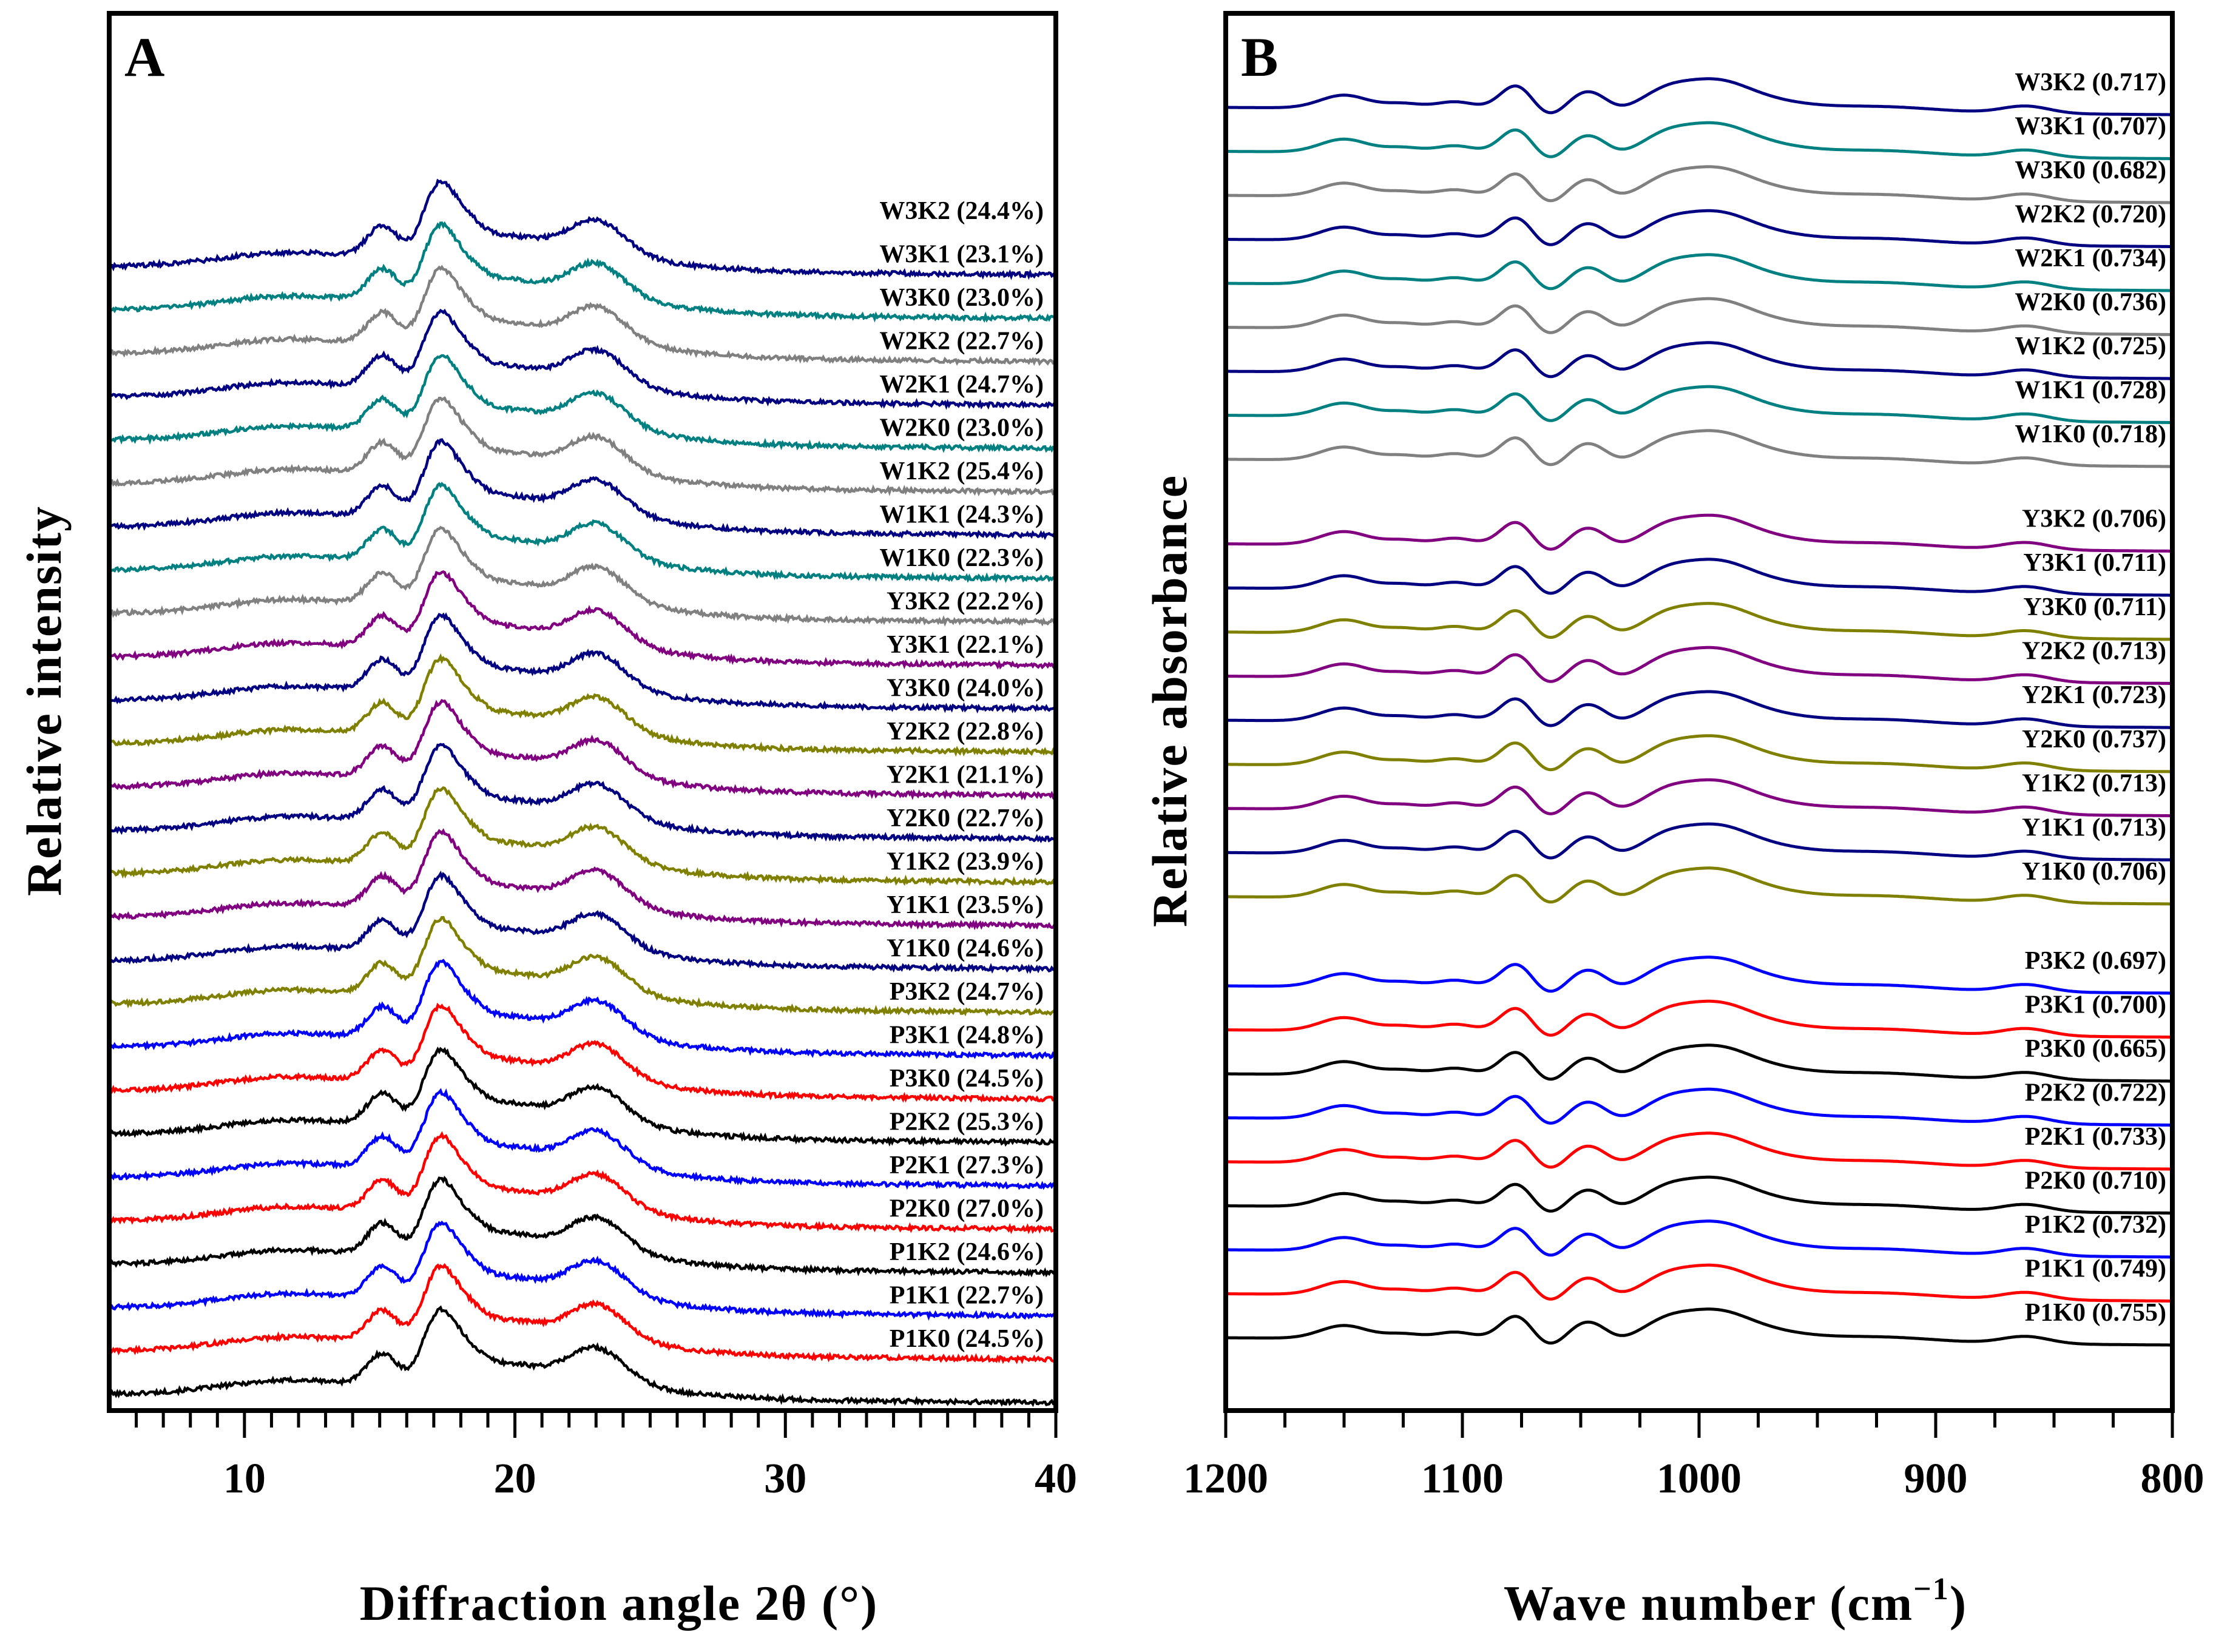 This screenshot has height=1652, width=2230. What do you see at coordinates (961, 428) in the screenshot?
I see `xrd-series-label: W2K0 (23.0%)` at bounding box center [961, 428].